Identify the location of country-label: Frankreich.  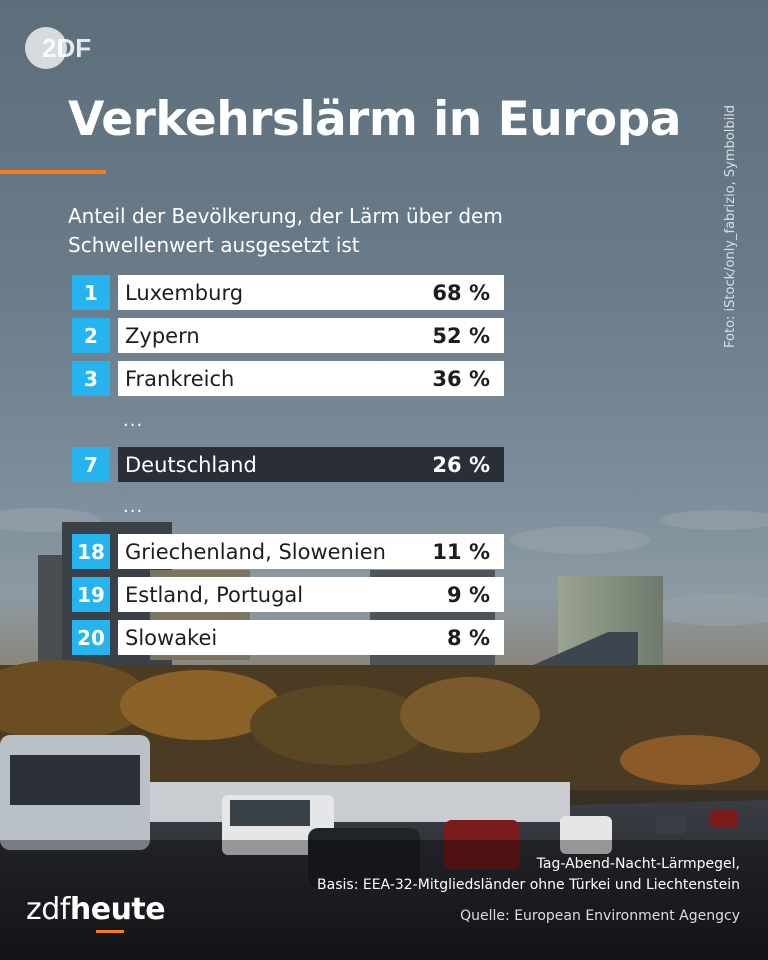
(180, 378).